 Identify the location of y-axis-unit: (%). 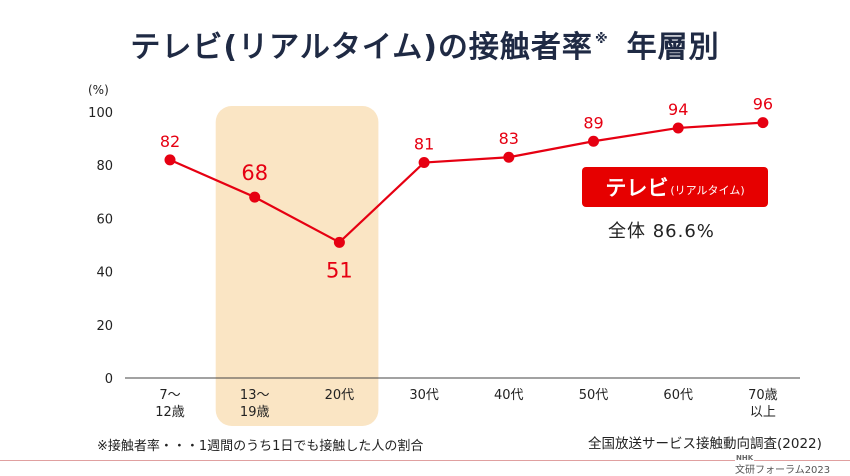
(98, 90).